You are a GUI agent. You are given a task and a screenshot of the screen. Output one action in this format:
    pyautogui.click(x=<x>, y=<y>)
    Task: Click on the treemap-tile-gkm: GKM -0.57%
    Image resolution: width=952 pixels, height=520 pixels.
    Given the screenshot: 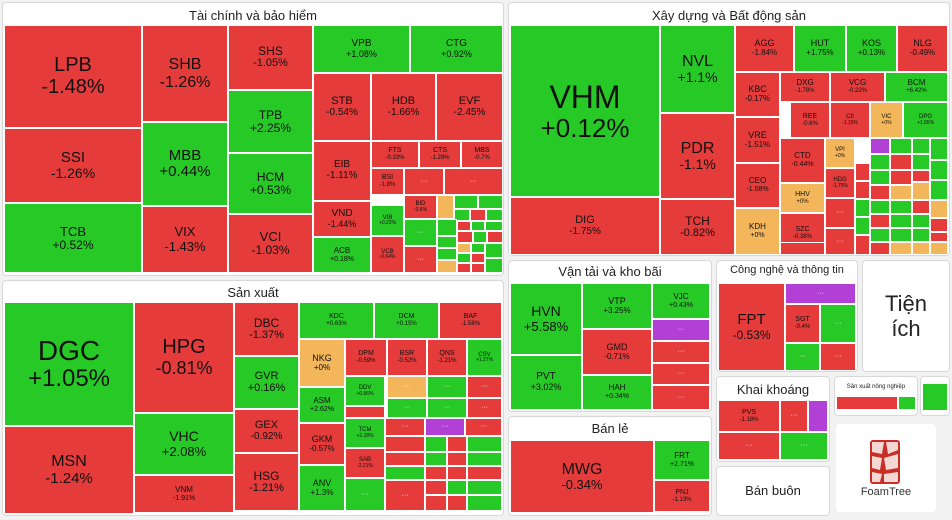 What is the action you would take?
    pyautogui.click(x=322, y=444)
    